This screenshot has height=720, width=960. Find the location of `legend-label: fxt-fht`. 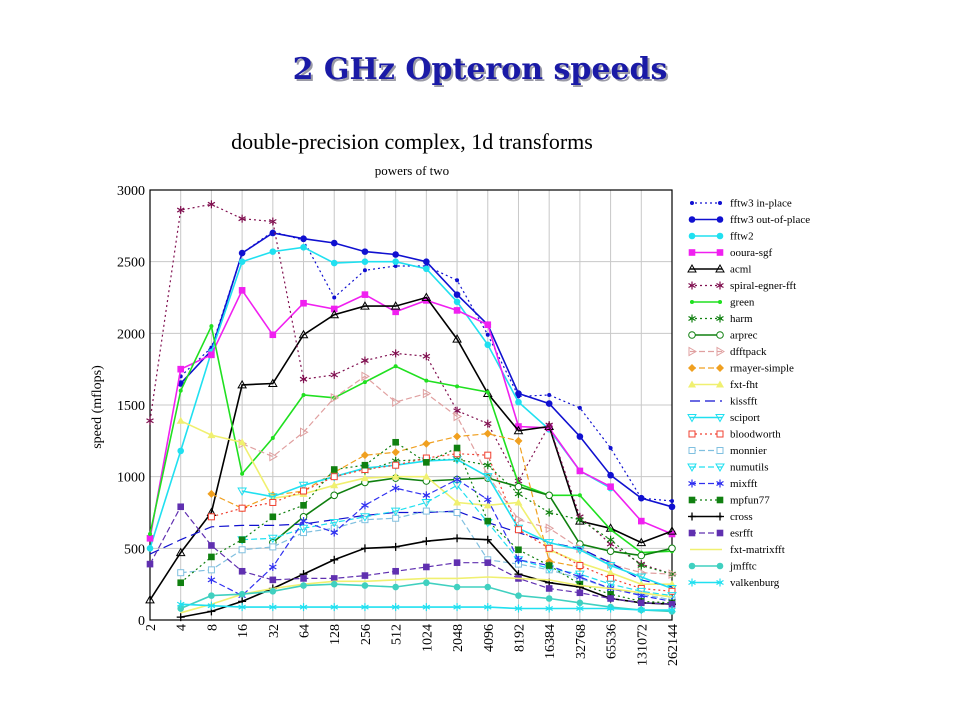

legend-label: fxt-fht is located at coordinates (744, 385).